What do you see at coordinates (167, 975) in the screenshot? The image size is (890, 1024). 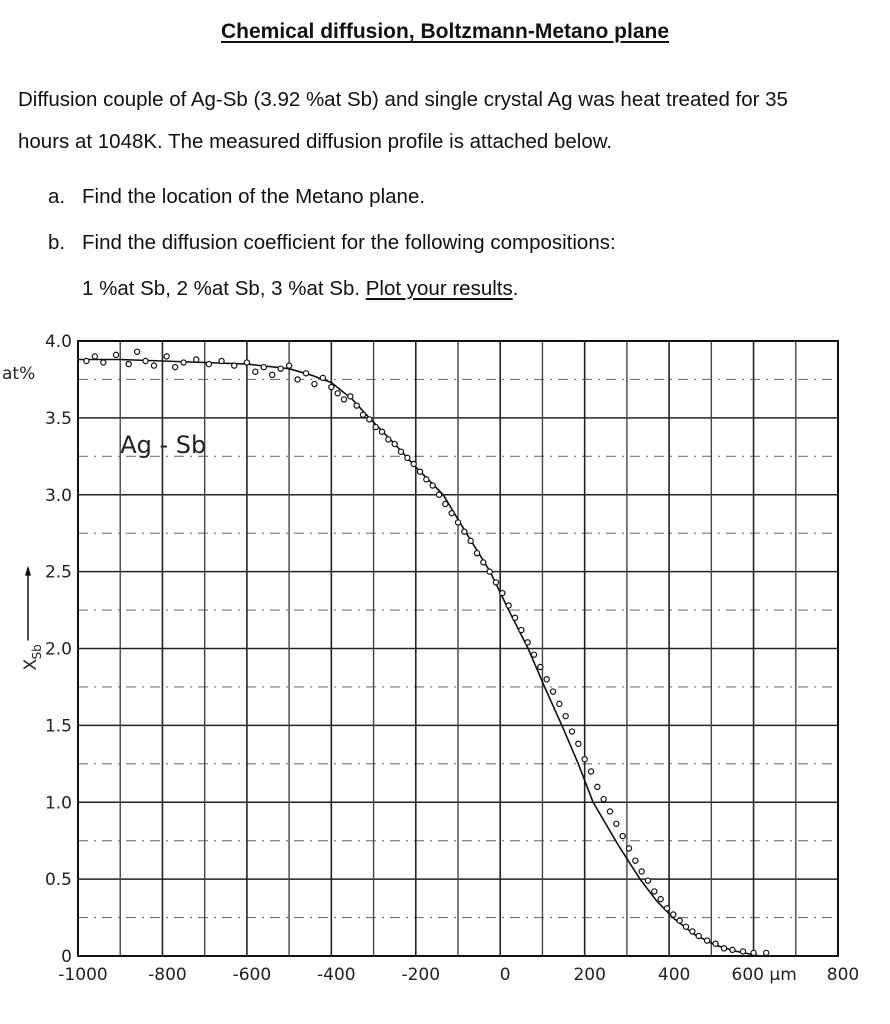 I see `x-tick-label: -800` at bounding box center [167, 975].